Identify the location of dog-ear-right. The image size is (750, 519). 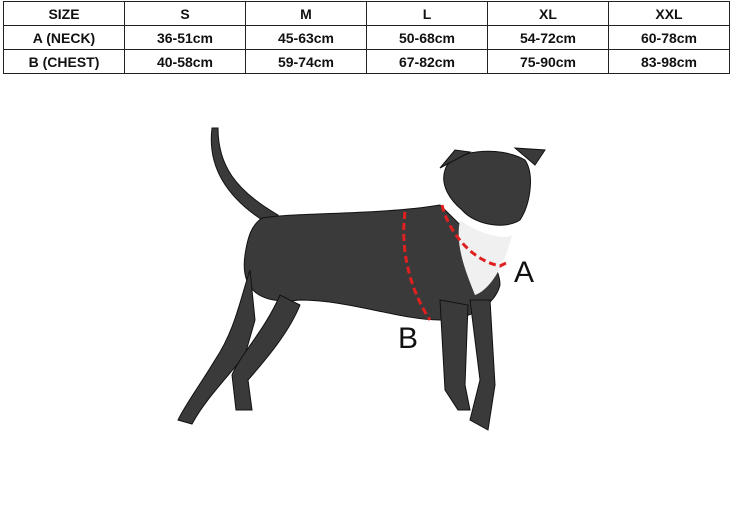
(529, 156).